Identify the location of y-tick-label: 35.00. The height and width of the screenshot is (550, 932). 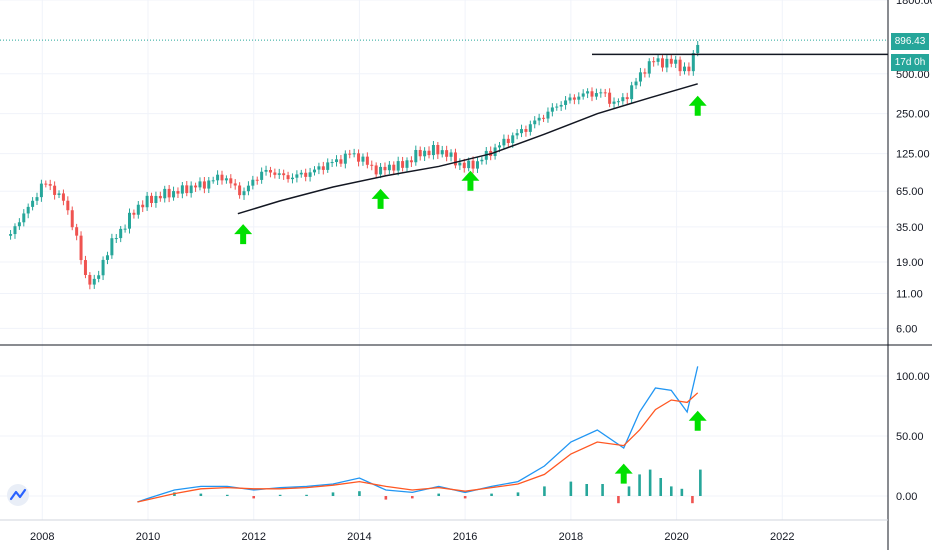
(910, 228).